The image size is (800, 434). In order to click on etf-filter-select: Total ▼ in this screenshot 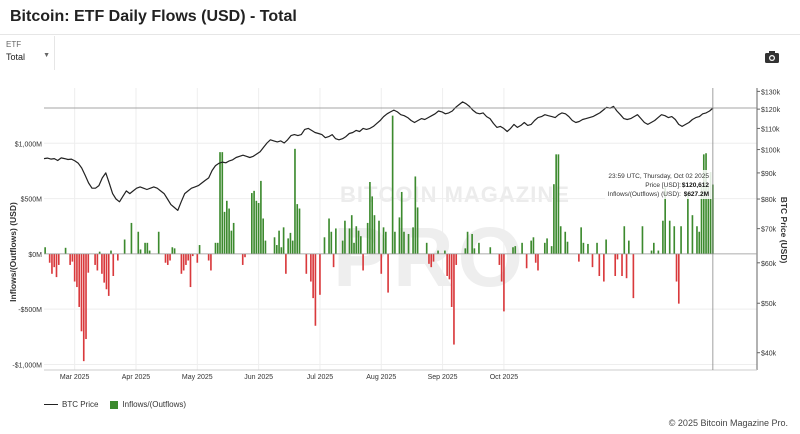, I will do `click(28, 59)`.